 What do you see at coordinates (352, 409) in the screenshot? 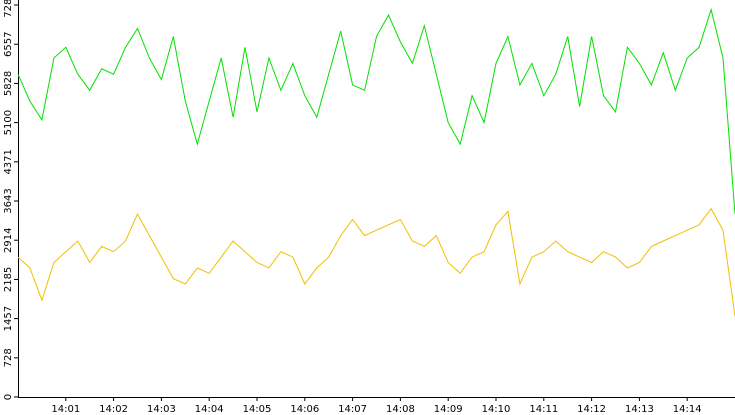
I see `x-tick-label: 14:07` at bounding box center [352, 409].